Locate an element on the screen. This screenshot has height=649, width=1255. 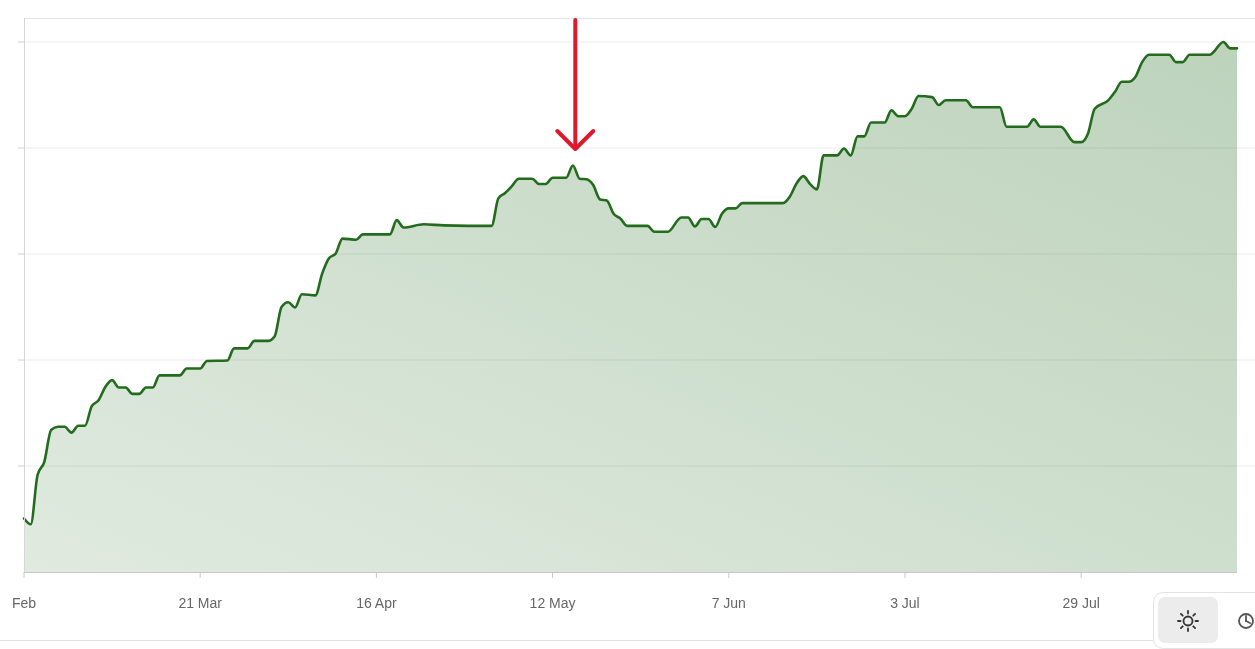
x-tick-label: 3 Jul is located at coordinates (905, 603).